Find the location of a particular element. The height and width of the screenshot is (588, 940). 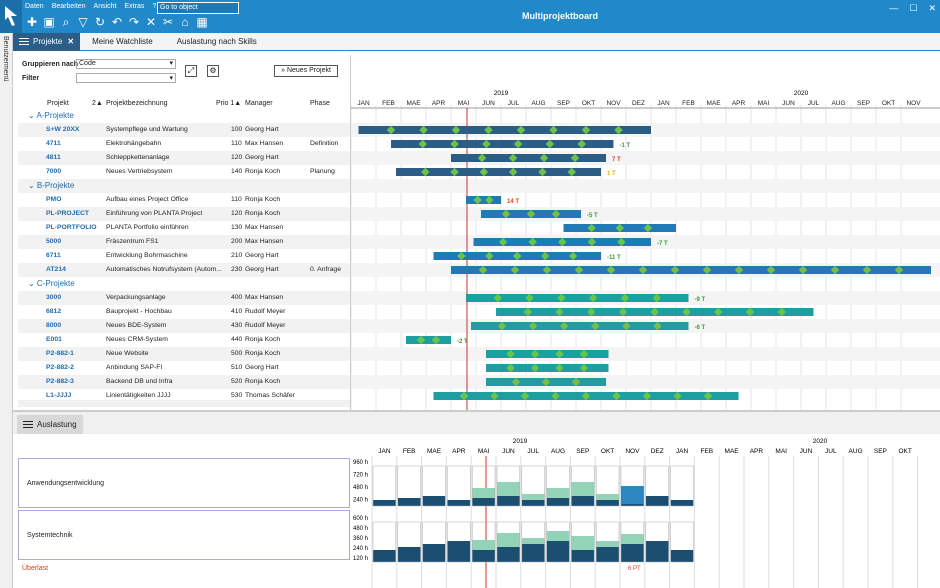

cell-code: 3000 is located at coordinates (54, 297).